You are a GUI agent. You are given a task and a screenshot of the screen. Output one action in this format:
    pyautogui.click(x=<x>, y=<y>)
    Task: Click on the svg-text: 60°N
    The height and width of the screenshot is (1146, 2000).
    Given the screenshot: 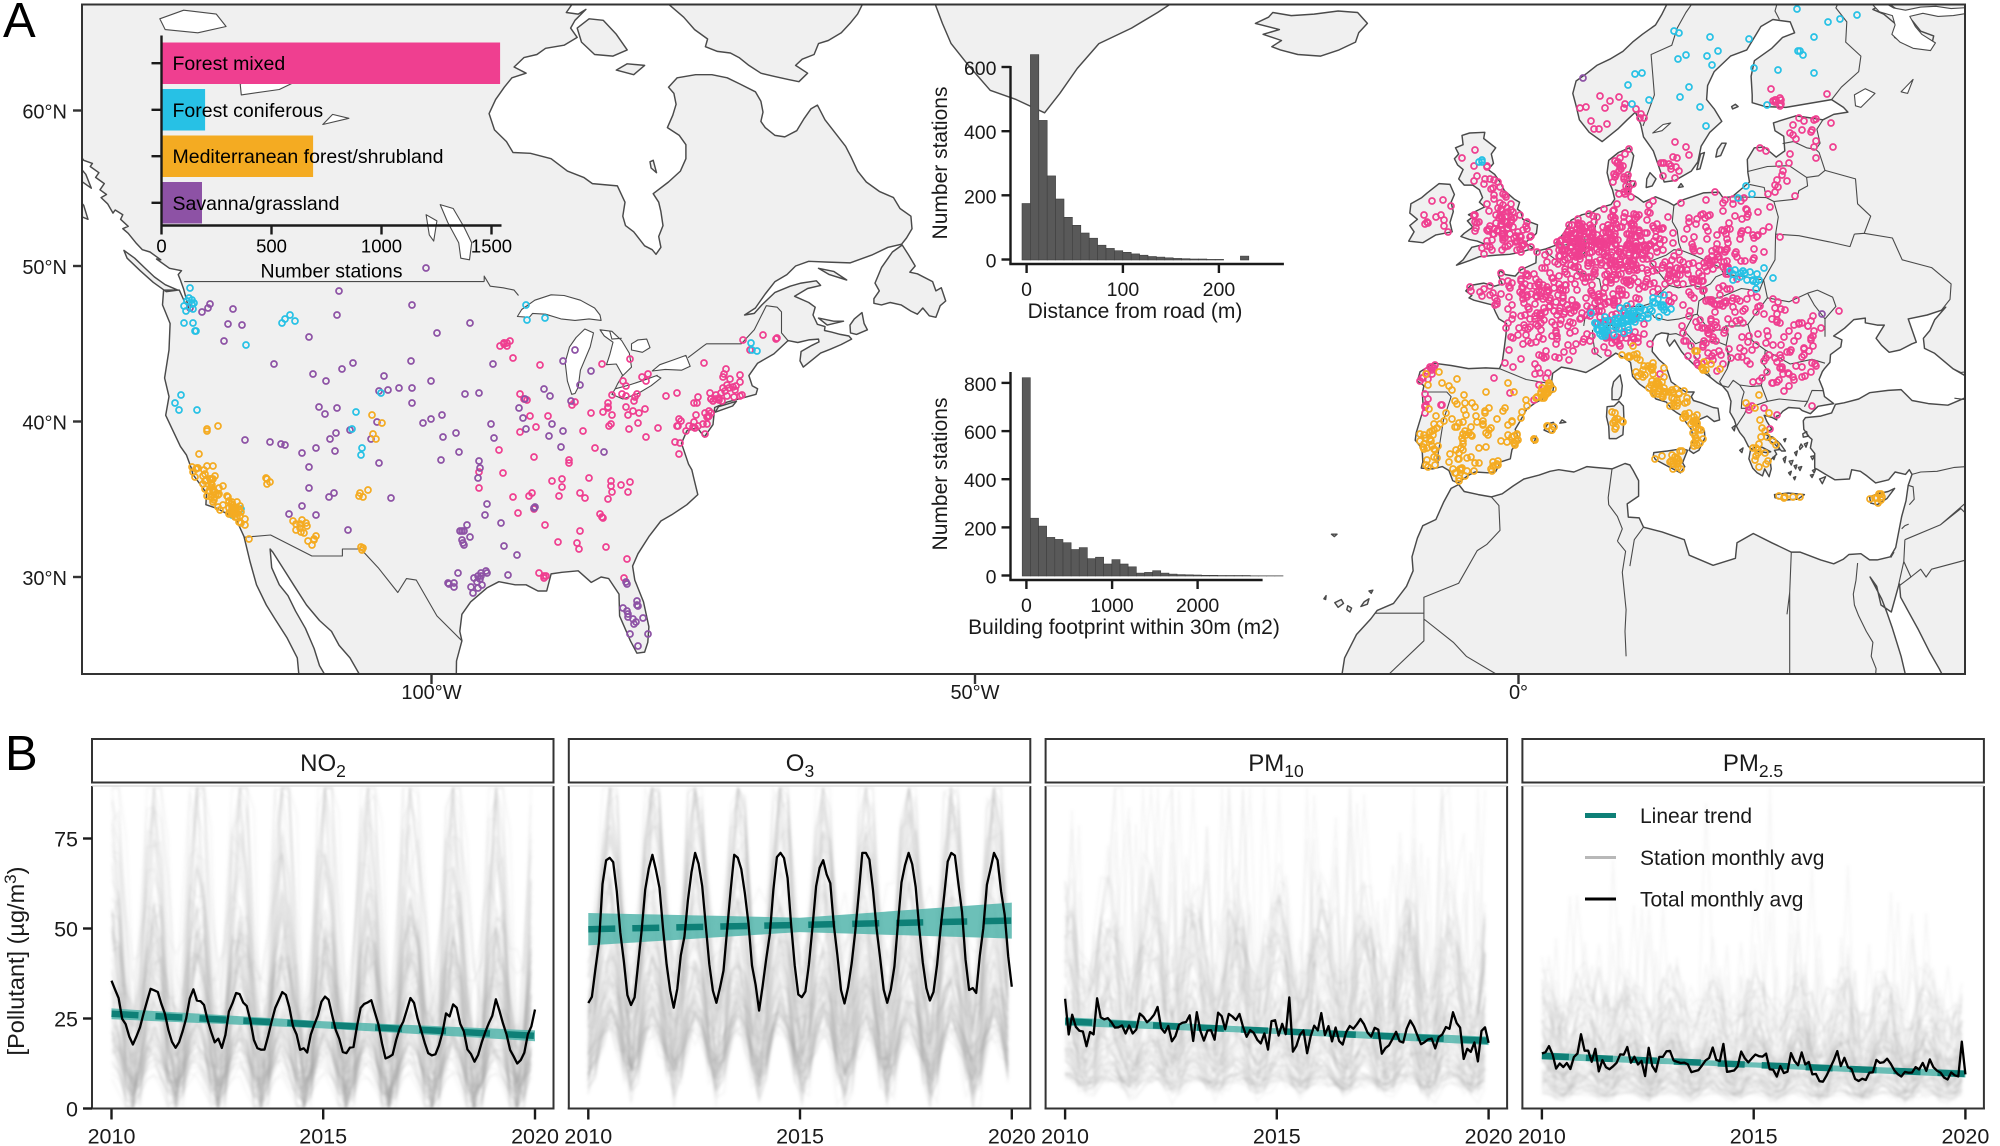 What is the action you would take?
    pyautogui.click(x=44, y=113)
    